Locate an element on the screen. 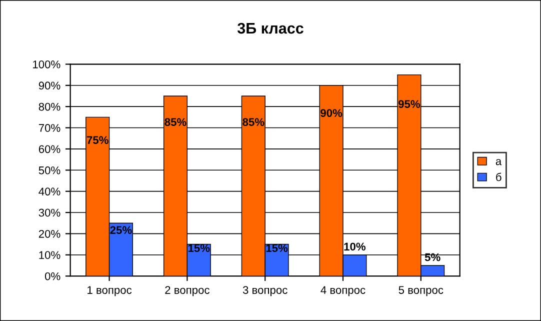  legend-label: а is located at coordinates (499, 162).